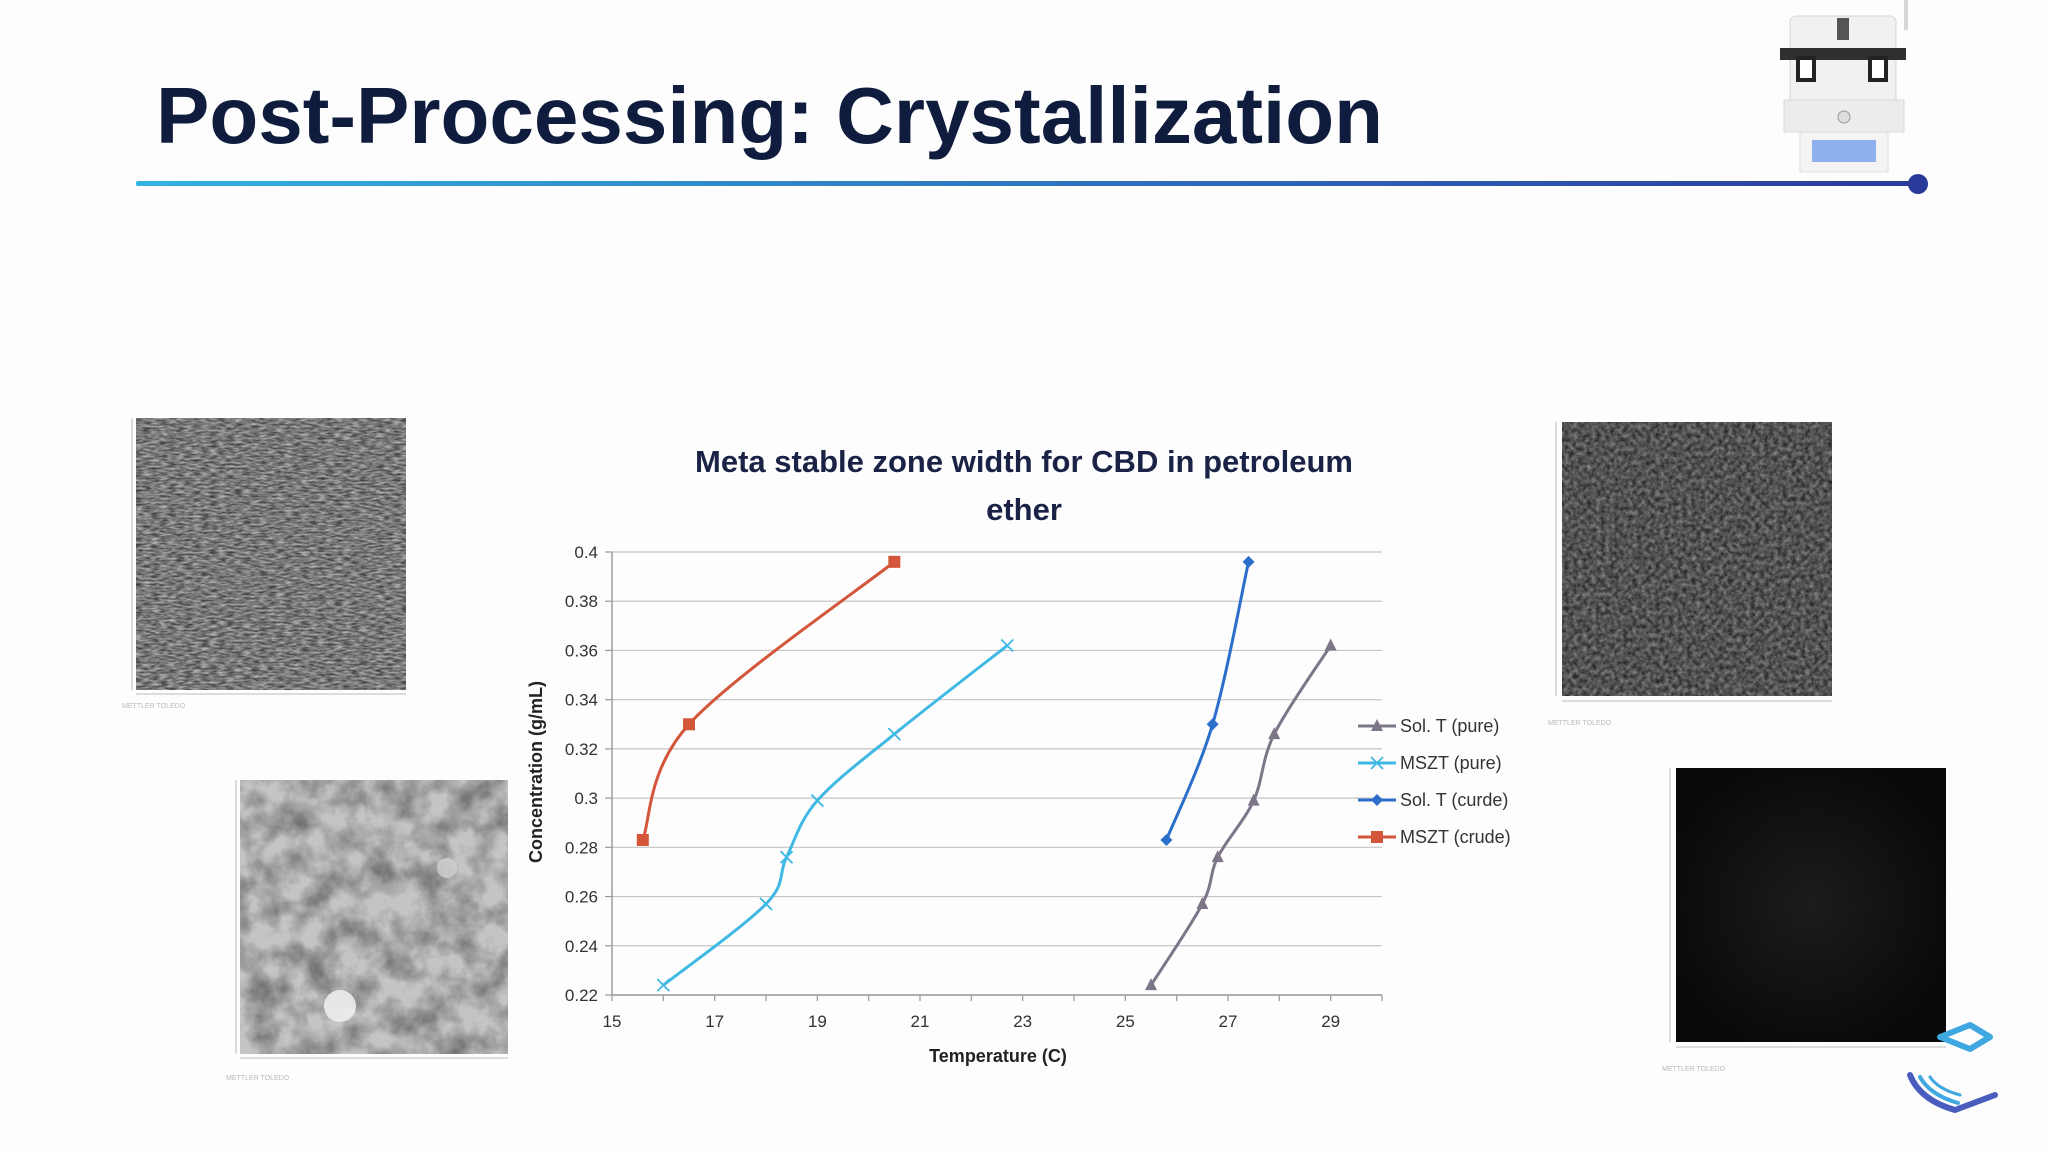  Describe the element at coordinates (612, 1021) in the screenshot. I see `x-tick-label: 15` at that location.